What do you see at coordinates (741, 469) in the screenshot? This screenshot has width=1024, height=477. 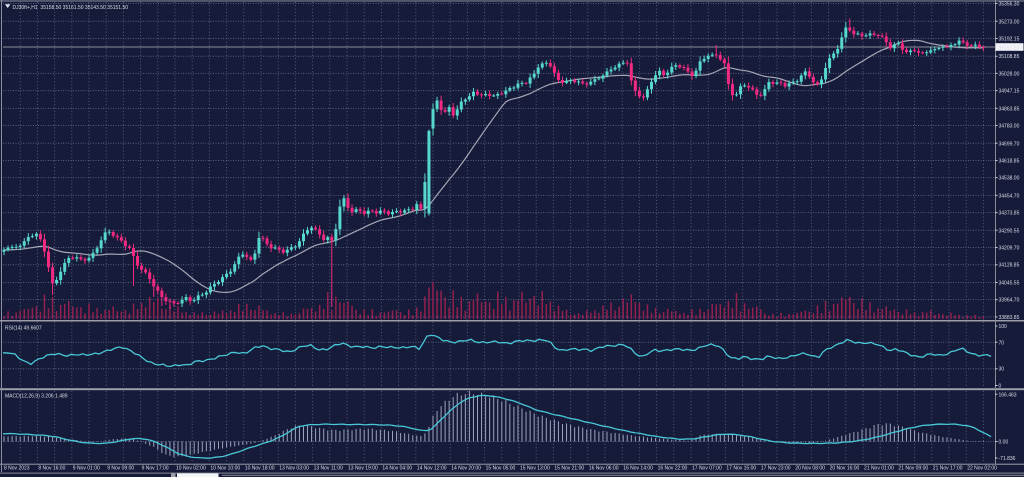 I see `svg-text: 17 Nov 15:00` at bounding box center [741, 469].